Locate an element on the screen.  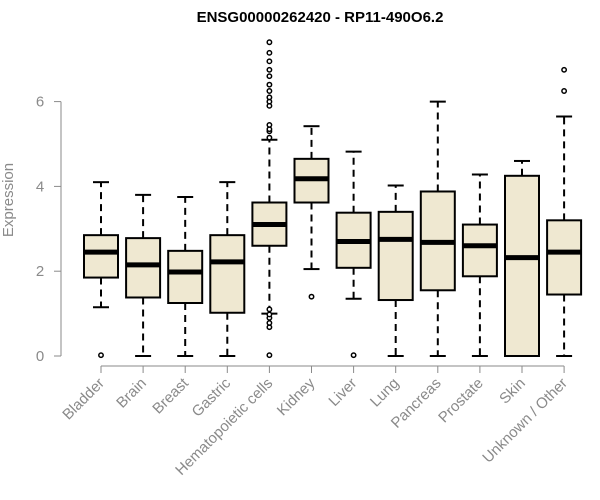
x-tick-label: Skin is located at coordinates (512, 391).